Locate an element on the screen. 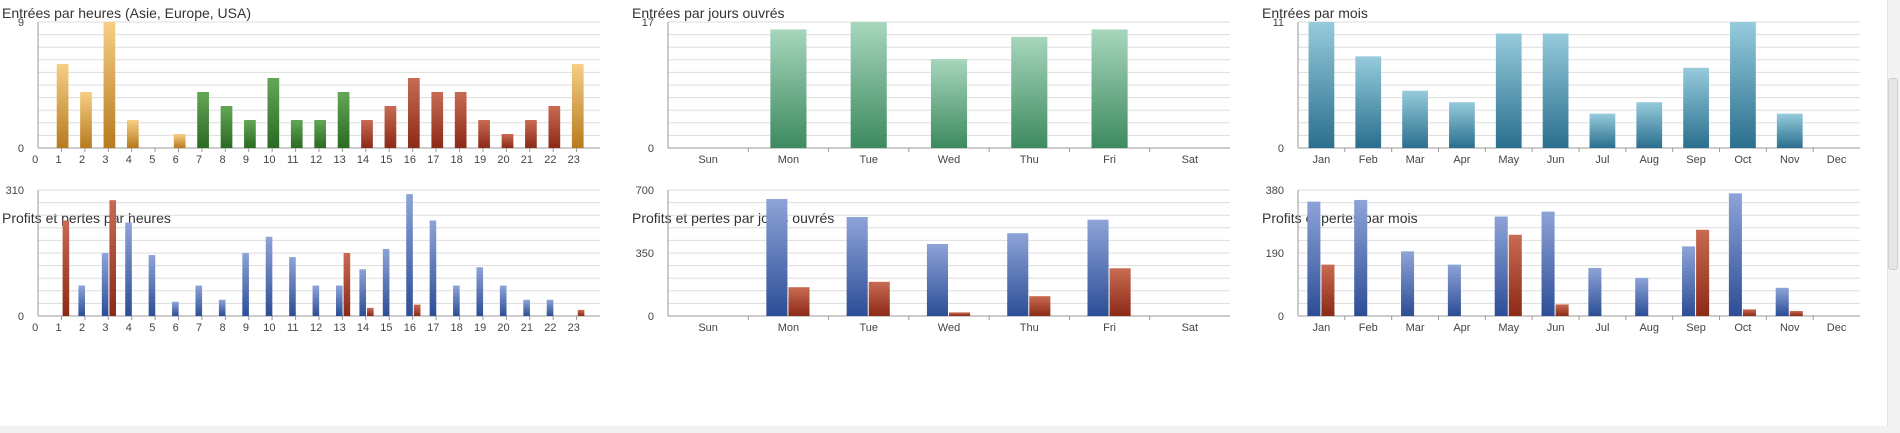 The width and height of the screenshot is (1900, 433). x-tick-label: 22 is located at coordinates (550, 328).